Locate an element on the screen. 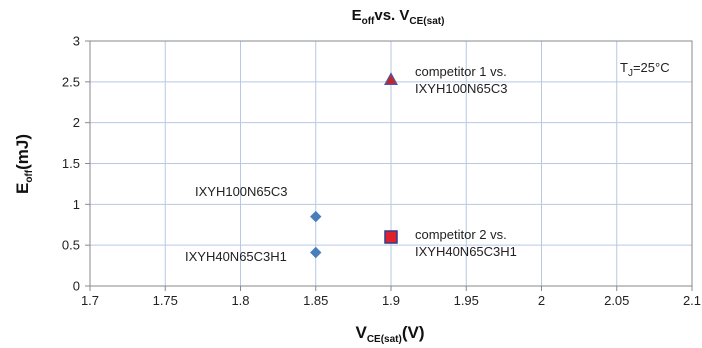 This screenshot has width=702, height=348. y-axis-label-main: E is located at coordinates (22, 188).